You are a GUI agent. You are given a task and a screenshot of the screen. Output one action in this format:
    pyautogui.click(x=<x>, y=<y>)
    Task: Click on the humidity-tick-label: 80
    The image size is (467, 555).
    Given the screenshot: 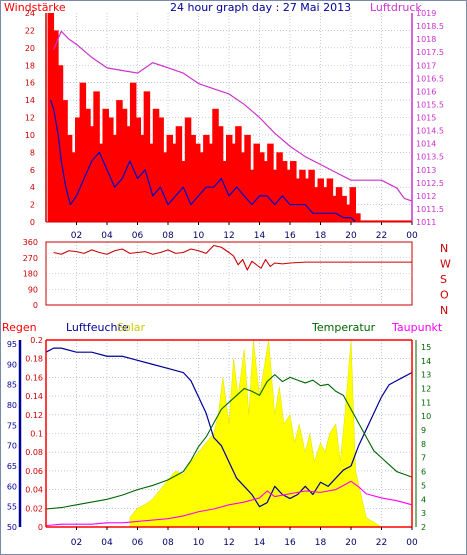 What is the action you would take?
    pyautogui.click(x=12, y=405)
    